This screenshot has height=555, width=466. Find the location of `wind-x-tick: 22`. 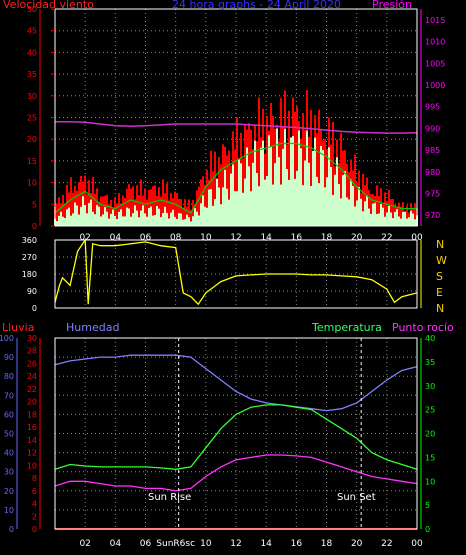

wind-x-tick: 22 is located at coordinates (386, 238).